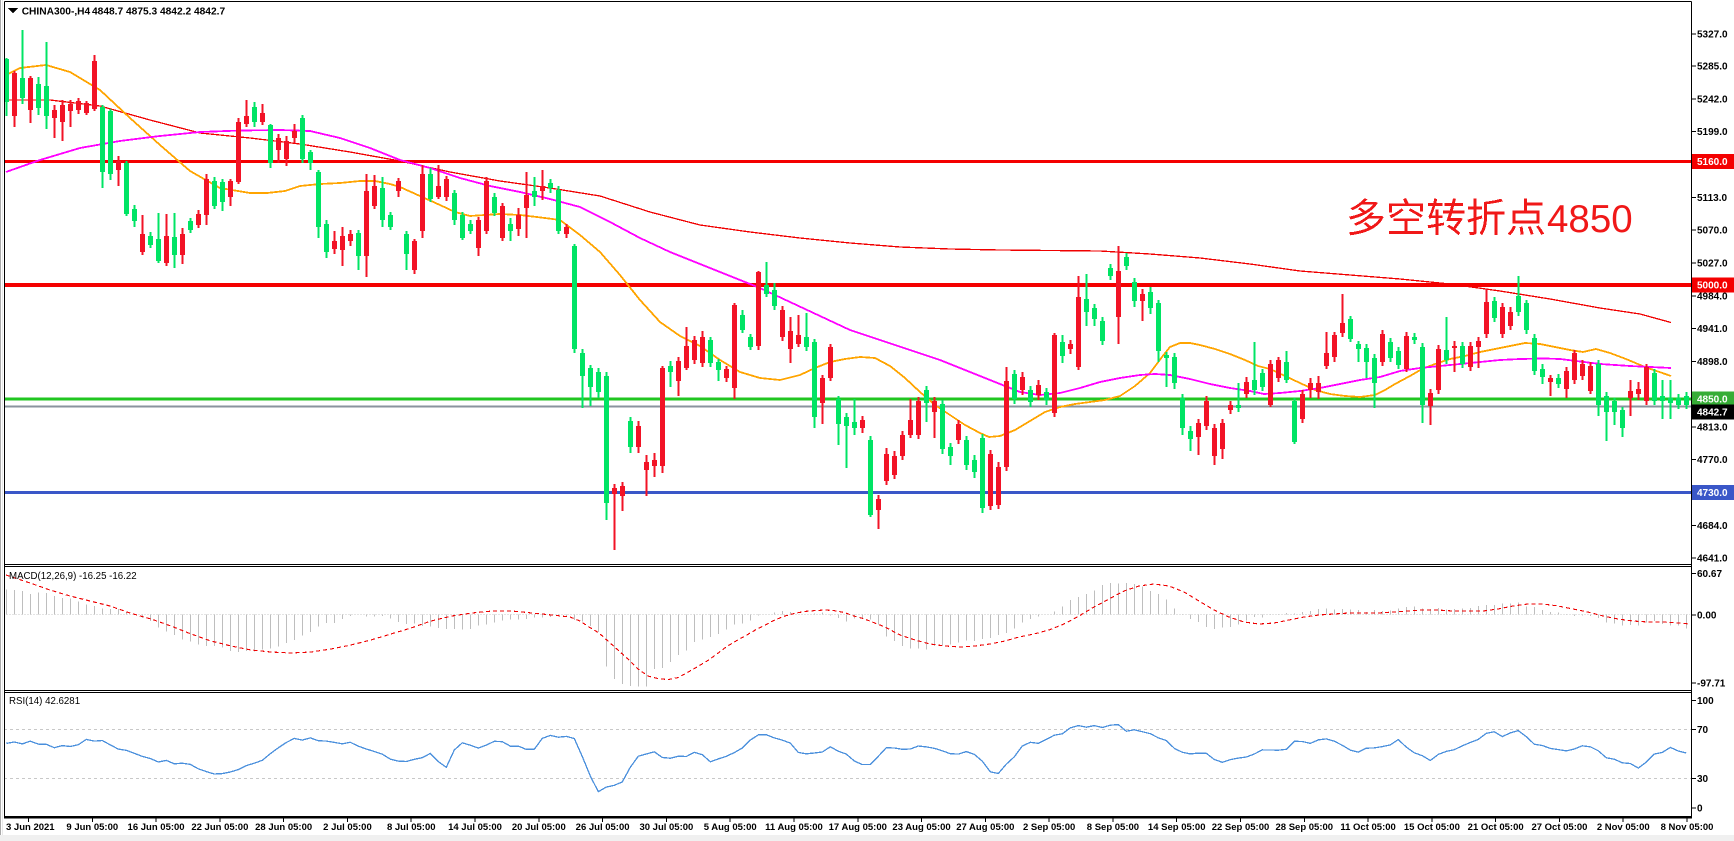  I want to click on svg-text: 11 Aug 05:00, so click(794, 827).